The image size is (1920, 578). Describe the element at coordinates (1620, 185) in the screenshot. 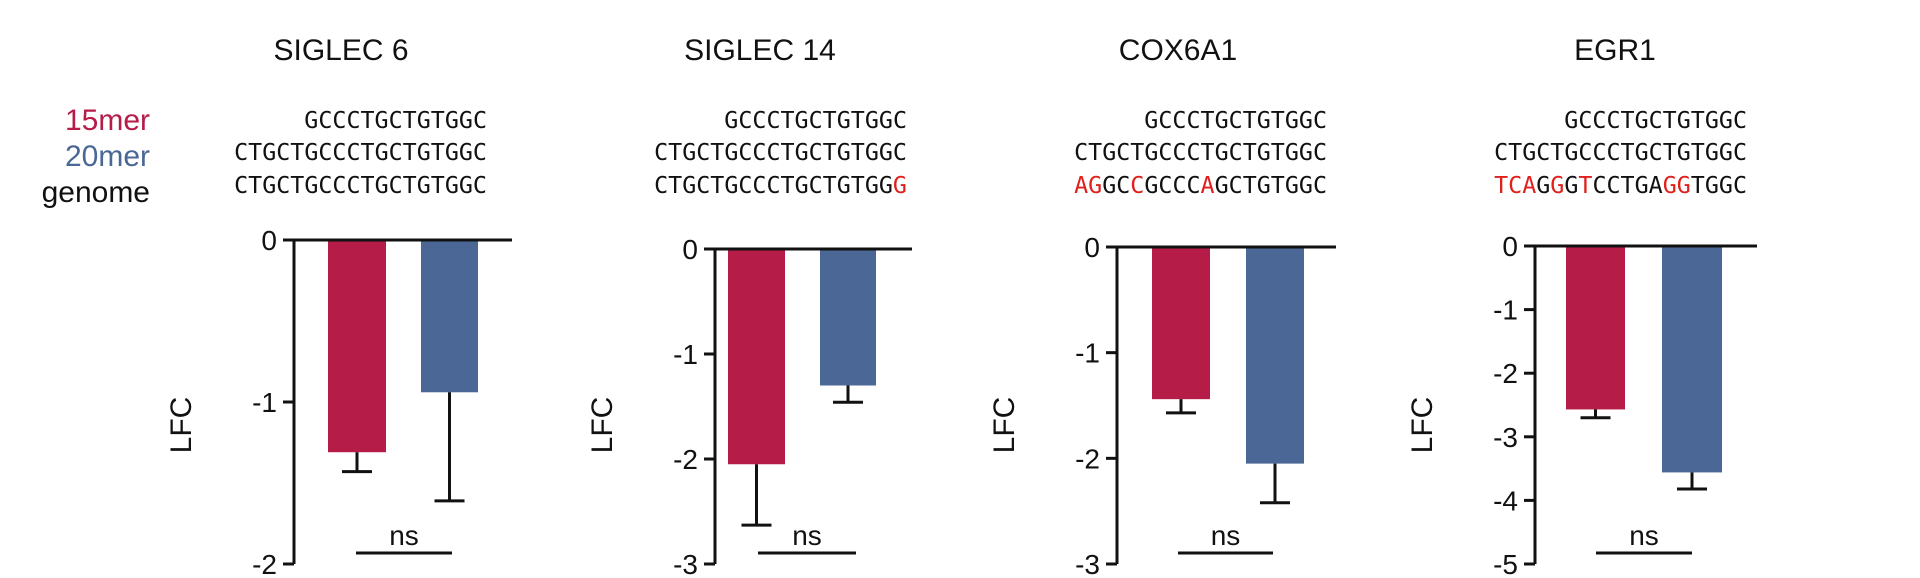

I see `sequence-genome: TCAGGGTCCTGAGGTGGC` at that location.